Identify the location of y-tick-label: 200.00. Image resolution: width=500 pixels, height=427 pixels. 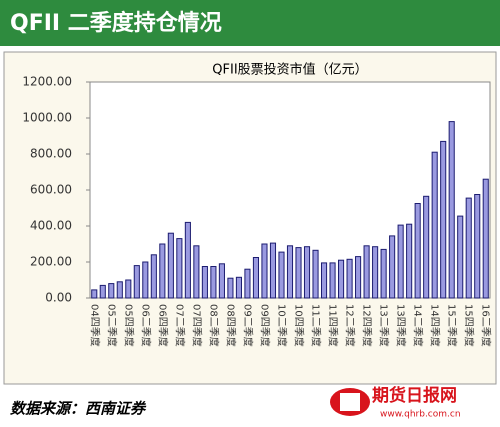
(51, 262).